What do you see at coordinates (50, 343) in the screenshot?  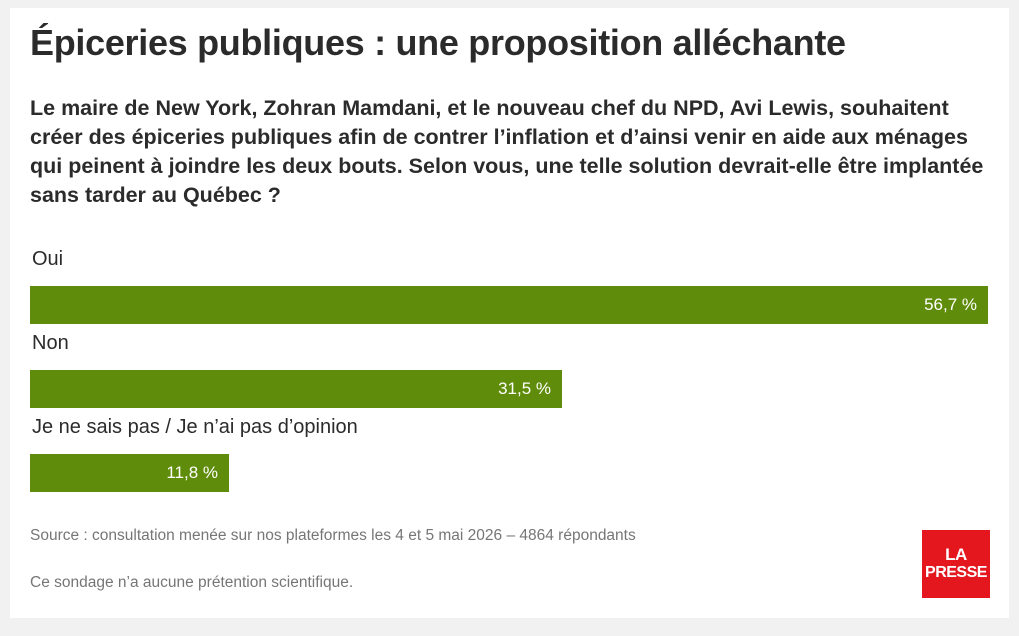 I see `category-label: Non` at bounding box center [50, 343].